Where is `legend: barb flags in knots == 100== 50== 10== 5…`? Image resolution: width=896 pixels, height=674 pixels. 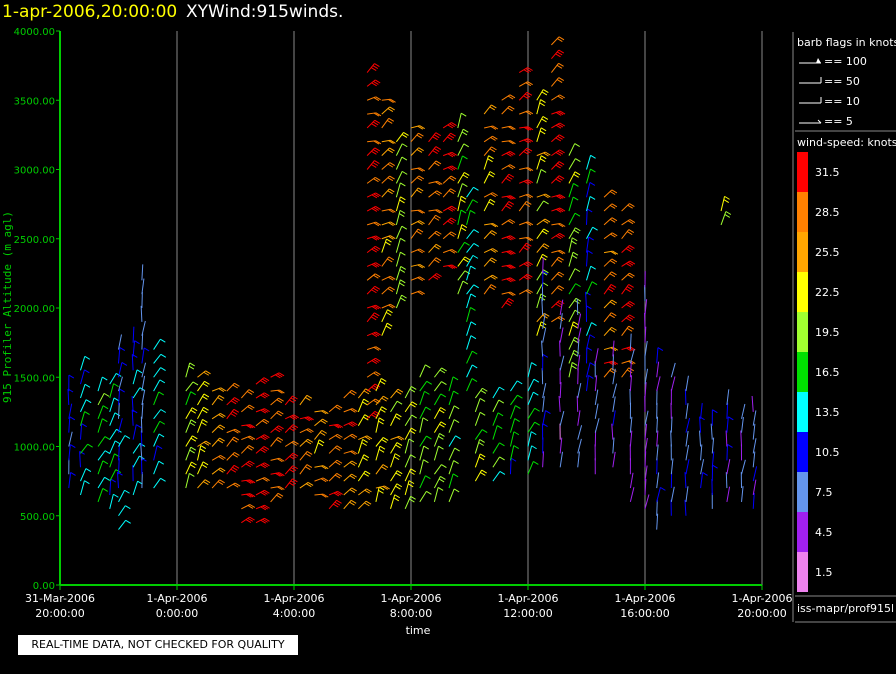
legend: barb flags in knots == 100== 50== 10== 5… is located at coordinates (844, 327).